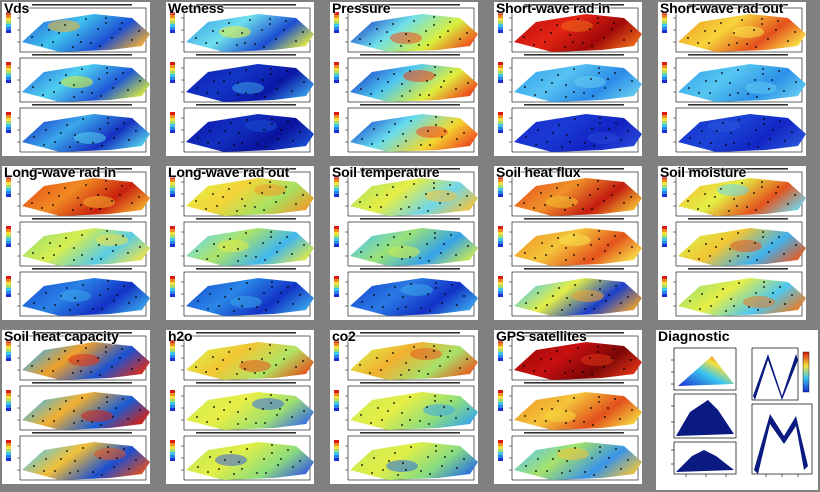 Image resolution: width=820 pixels, height=492 pixels. What do you see at coordinates (344, 337) in the screenshot?
I see `tile-title: co2` at bounding box center [344, 337].